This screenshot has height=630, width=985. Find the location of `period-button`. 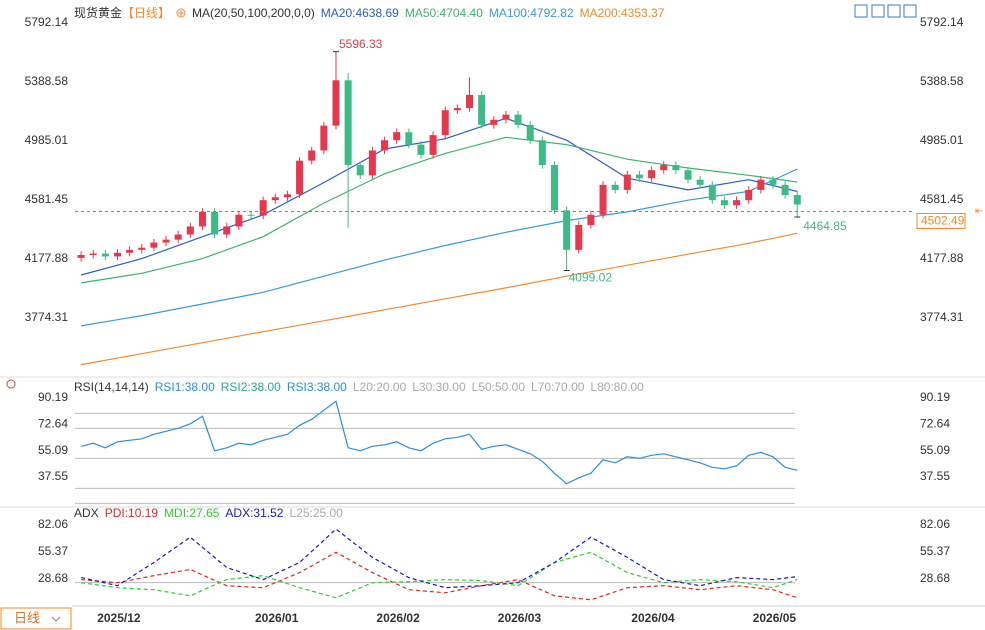

period-button is located at coordinates (36, 618).